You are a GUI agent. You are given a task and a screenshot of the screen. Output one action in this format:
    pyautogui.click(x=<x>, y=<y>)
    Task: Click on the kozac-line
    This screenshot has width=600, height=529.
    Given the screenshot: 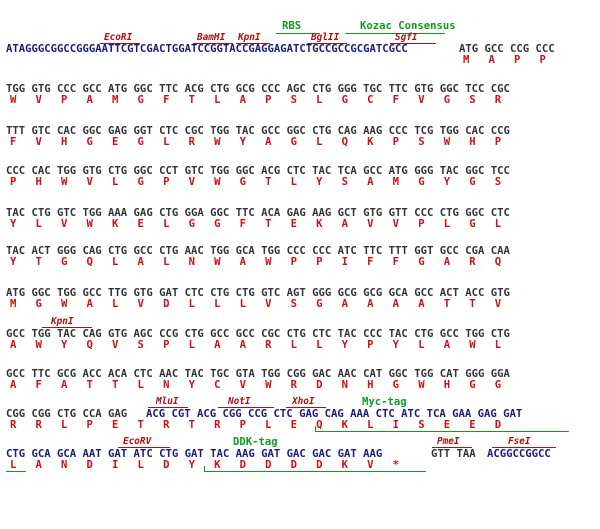 What is the action you would take?
    pyautogui.click(x=395, y=33)
    